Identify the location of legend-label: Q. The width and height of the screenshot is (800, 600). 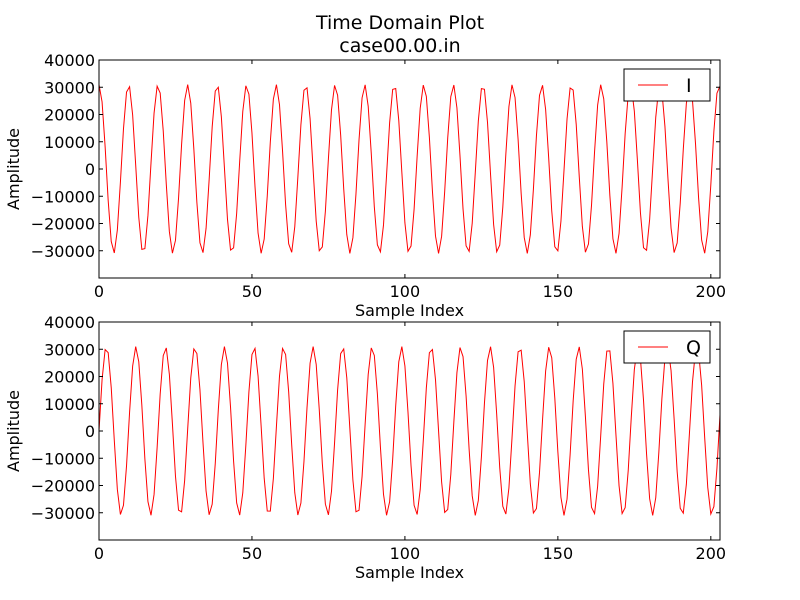
(693, 348).